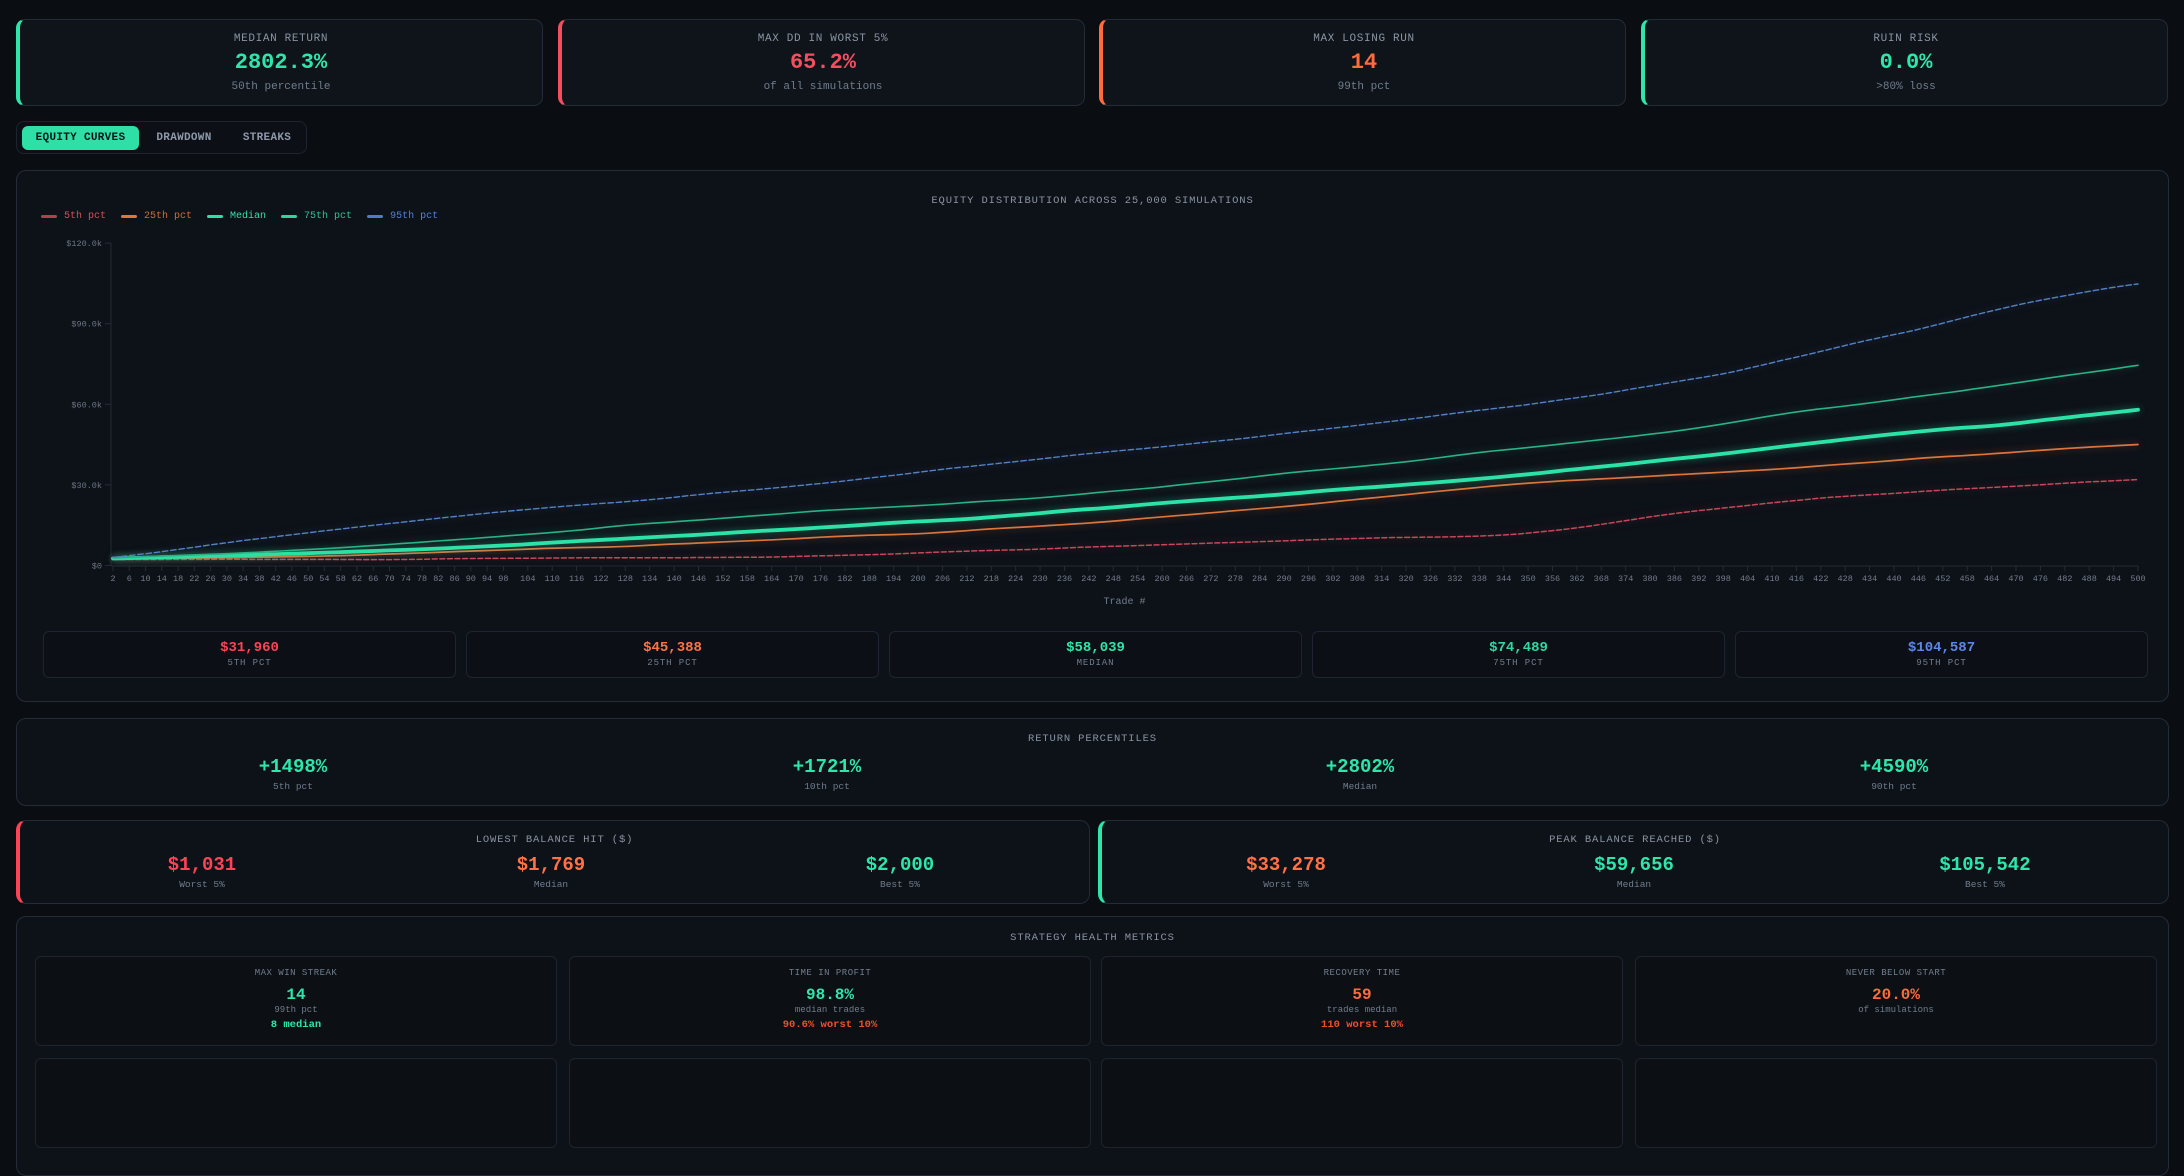 The height and width of the screenshot is (1176, 2184). I want to click on svg-text: 158, so click(747, 579).